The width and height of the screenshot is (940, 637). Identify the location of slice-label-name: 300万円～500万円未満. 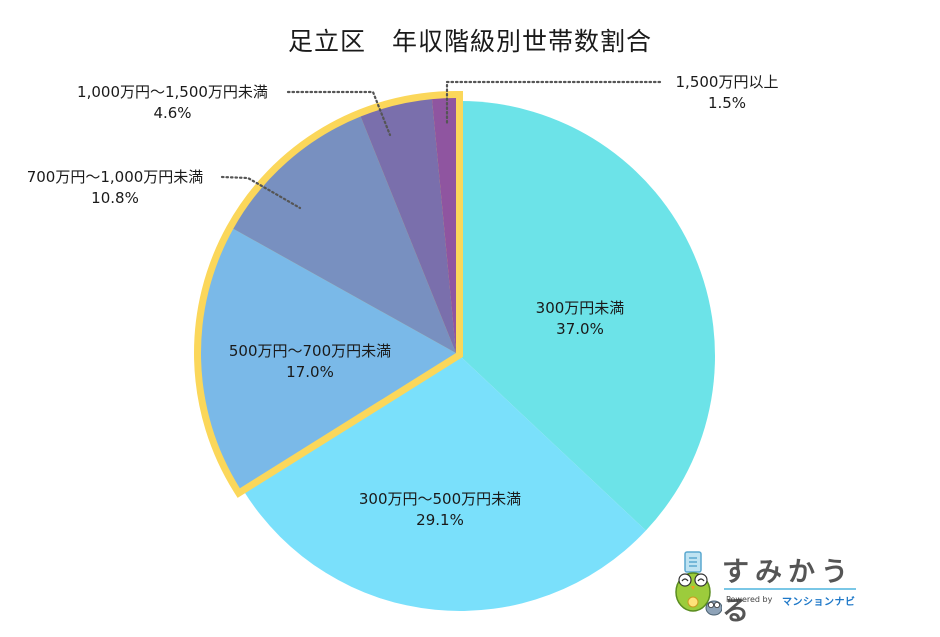
(440, 499).